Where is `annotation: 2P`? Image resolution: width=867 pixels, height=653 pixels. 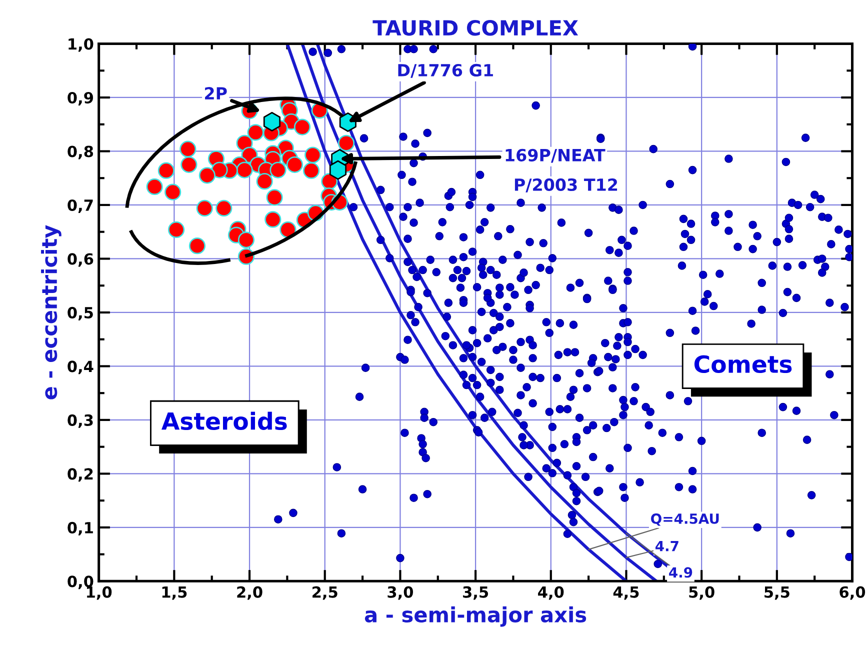 annotation: 2P is located at coordinates (216, 93).